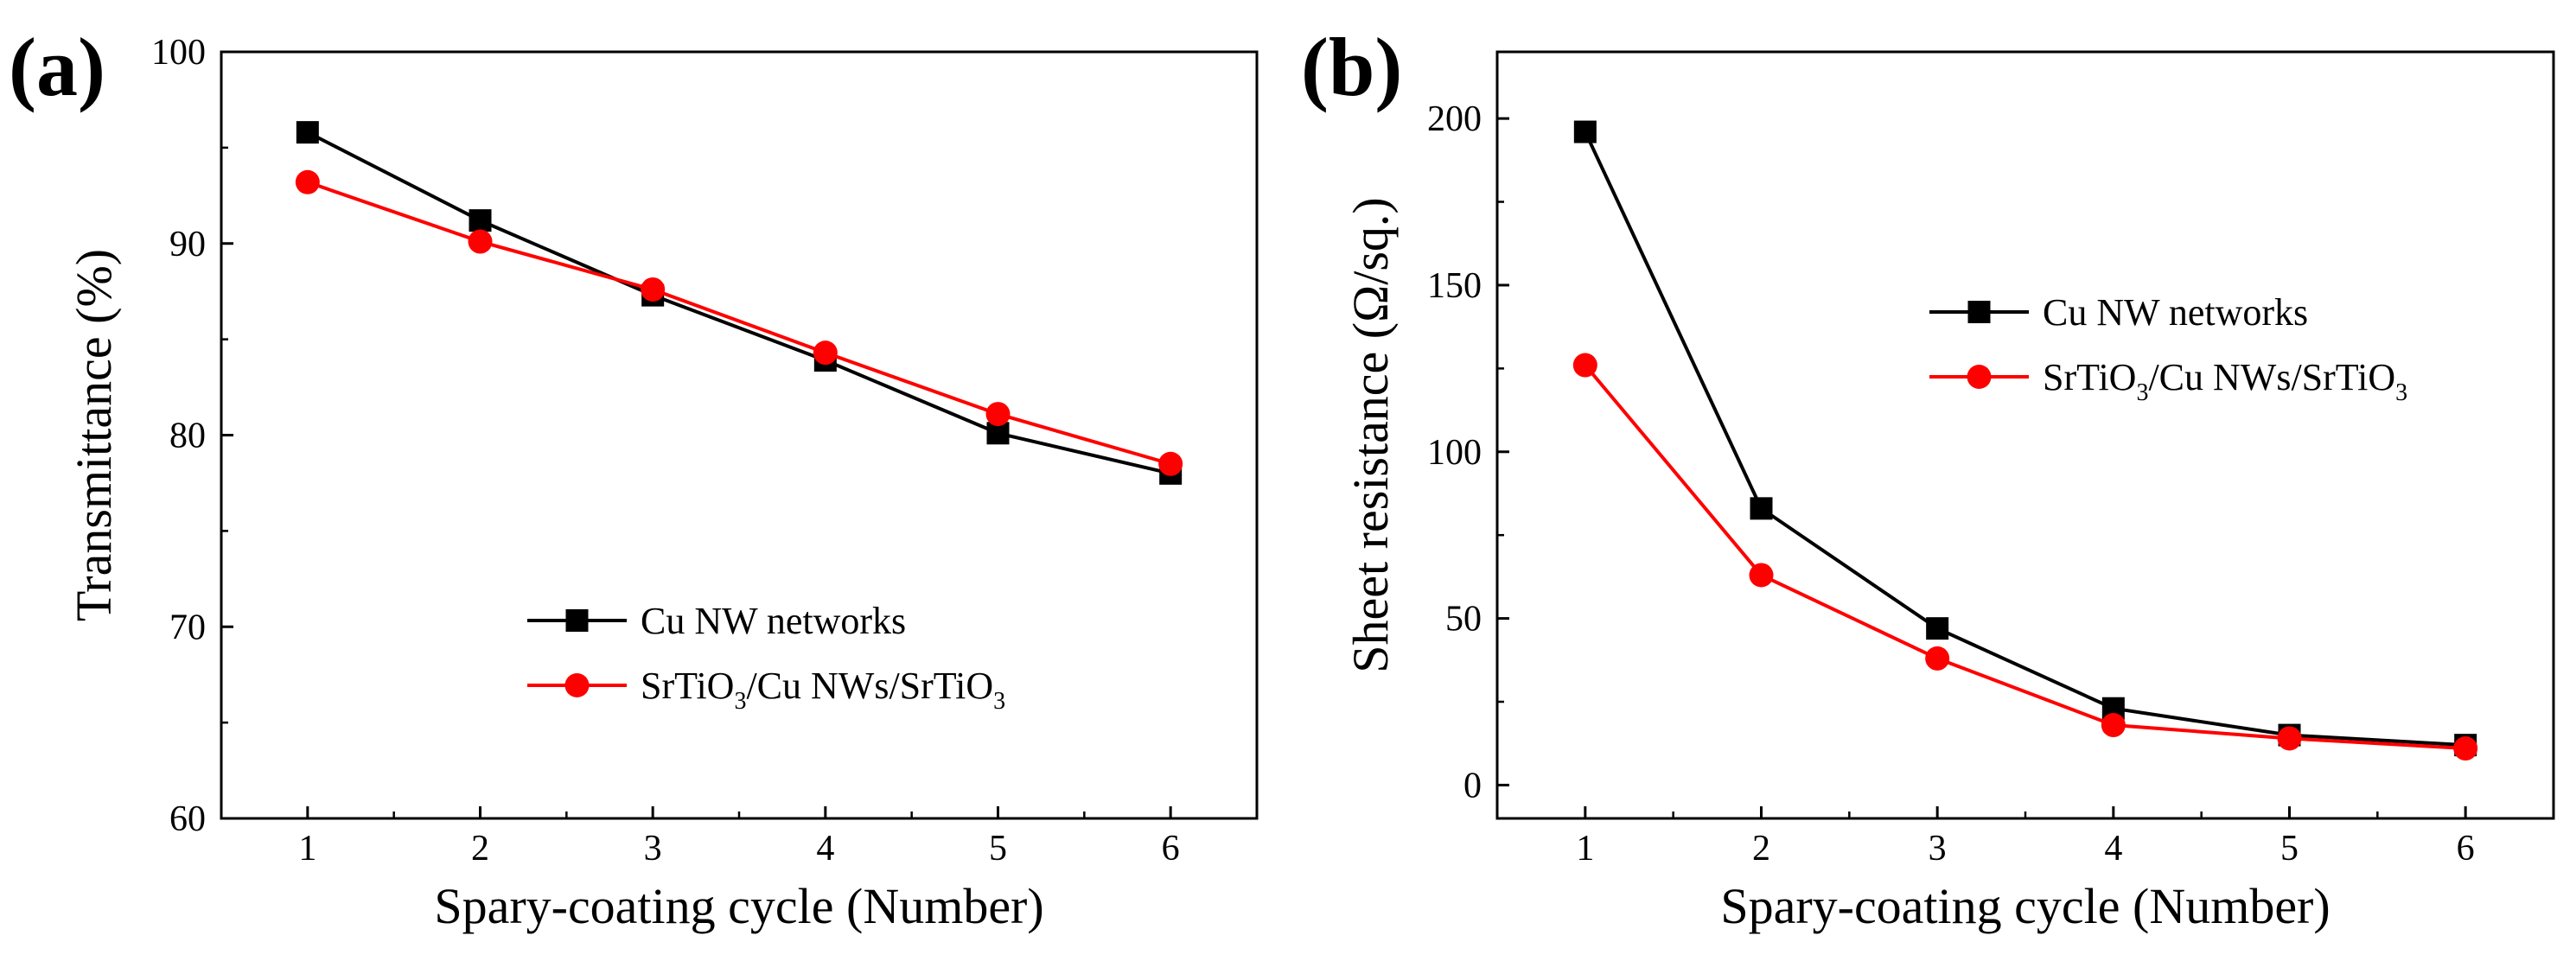  I want to click on y-tick-label: 60, so click(187, 819).